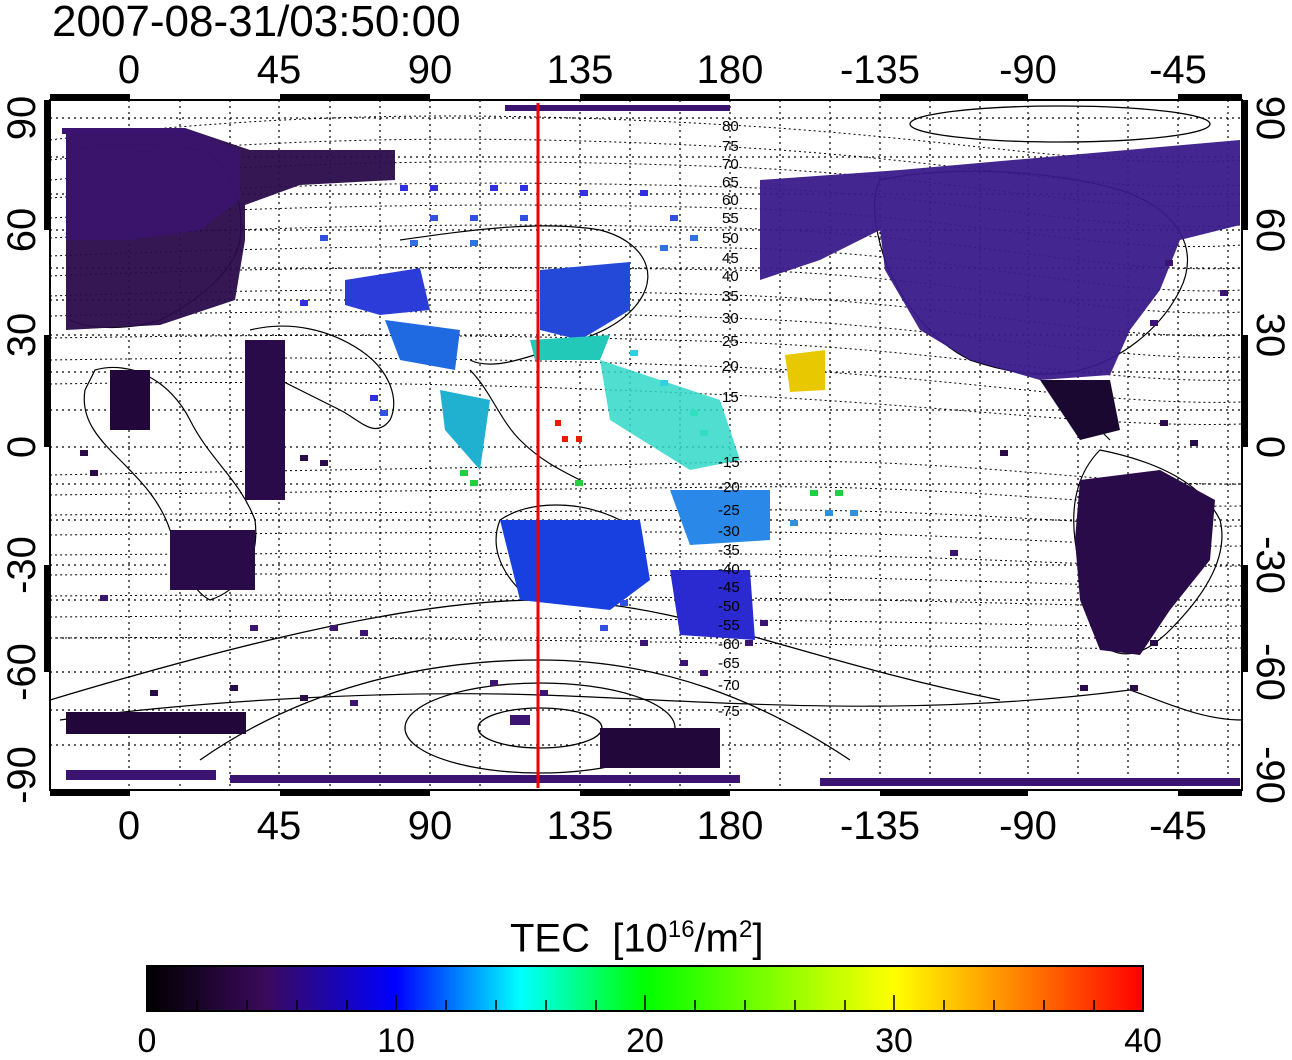 This screenshot has width=1292, height=1060. Describe the element at coordinates (730, 70) in the screenshot. I see `top-lon-tick: 180` at that location.